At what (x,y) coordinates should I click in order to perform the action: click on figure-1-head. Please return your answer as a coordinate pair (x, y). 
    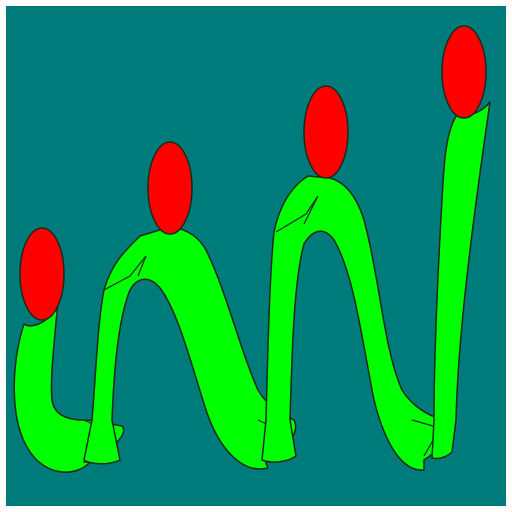
    Looking at the image, I should click on (42, 274).